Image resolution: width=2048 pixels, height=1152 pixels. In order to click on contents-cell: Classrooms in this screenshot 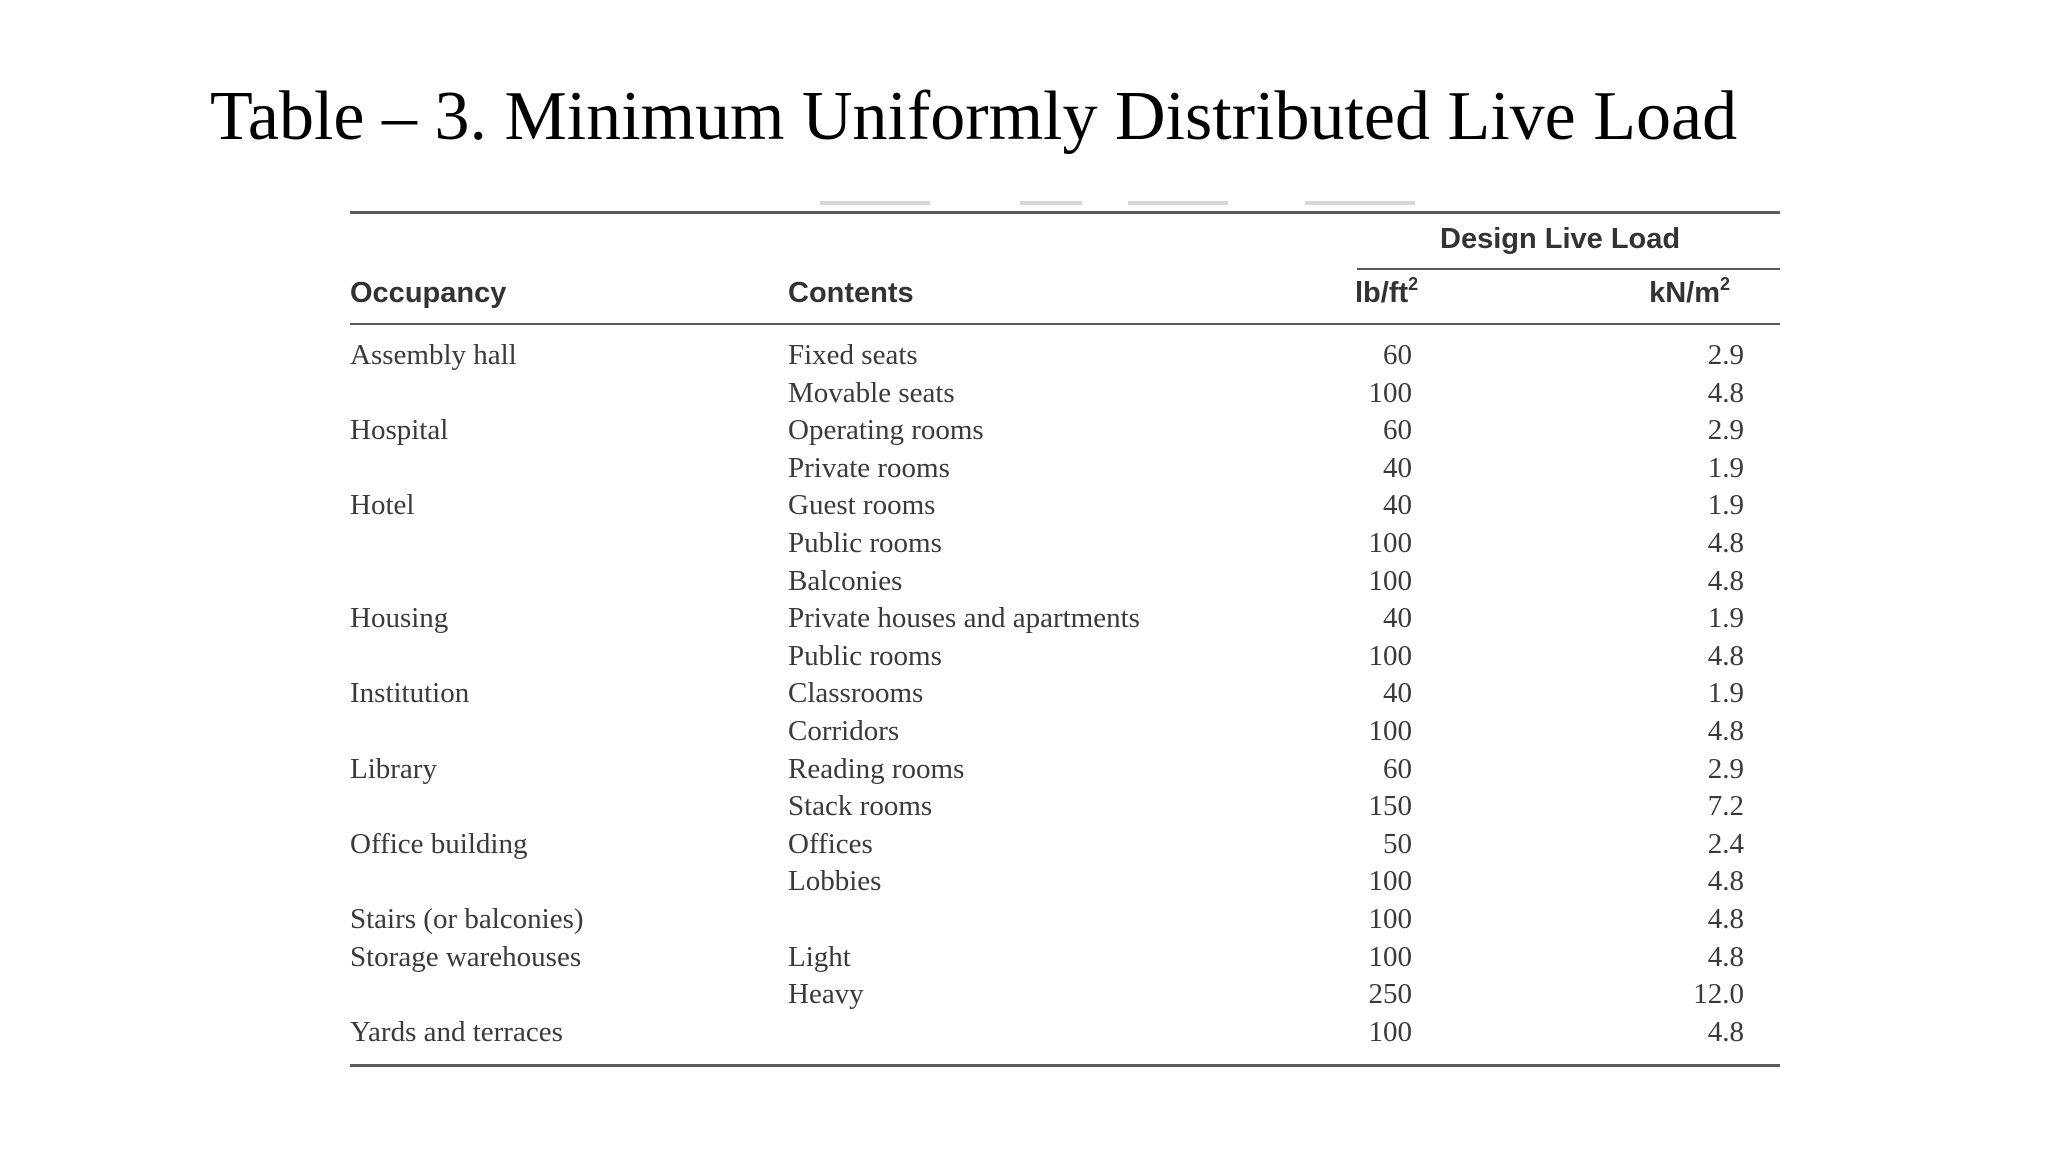, I will do `click(856, 693)`.